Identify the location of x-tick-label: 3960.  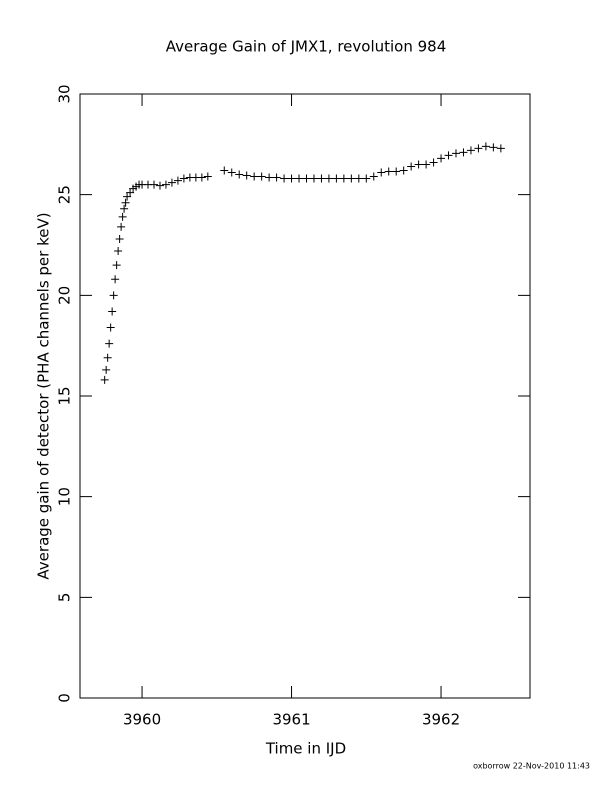
(142, 720).